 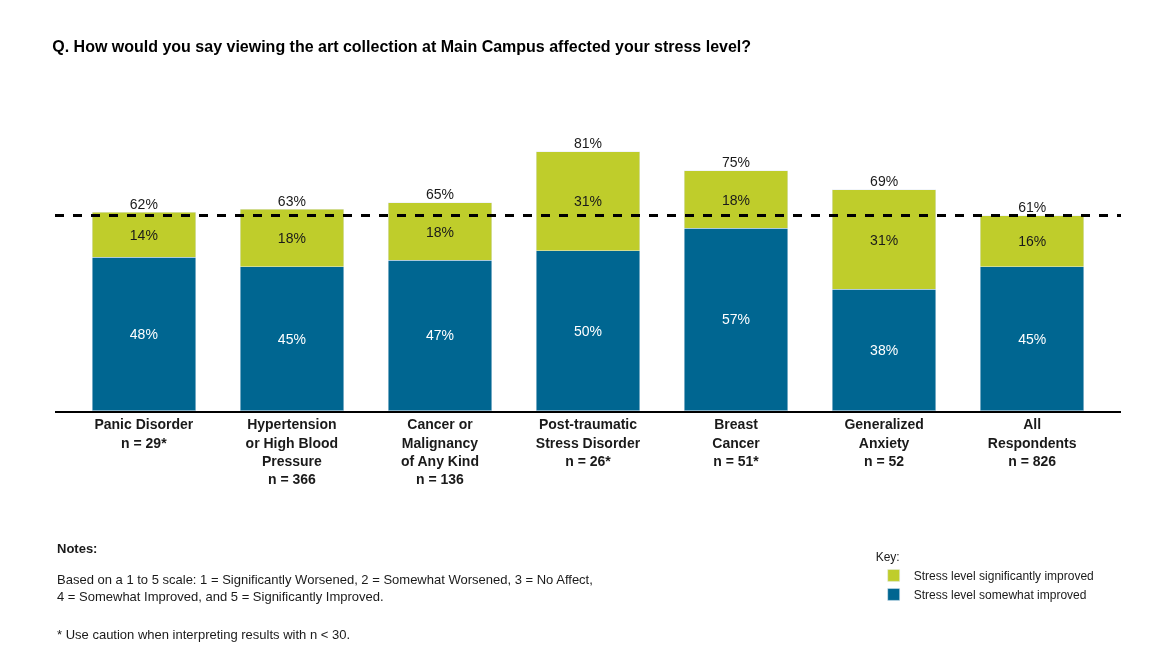 What do you see at coordinates (325, 588) in the screenshot?
I see `text: Based on a 1 to 5 scale: 1 = Significantly Worsened, 2 = Somewhat Worsened, 3 = No Affect, 4 = Somewhat Improved, and 5 = Significantly Improved.` at bounding box center [325, 588].